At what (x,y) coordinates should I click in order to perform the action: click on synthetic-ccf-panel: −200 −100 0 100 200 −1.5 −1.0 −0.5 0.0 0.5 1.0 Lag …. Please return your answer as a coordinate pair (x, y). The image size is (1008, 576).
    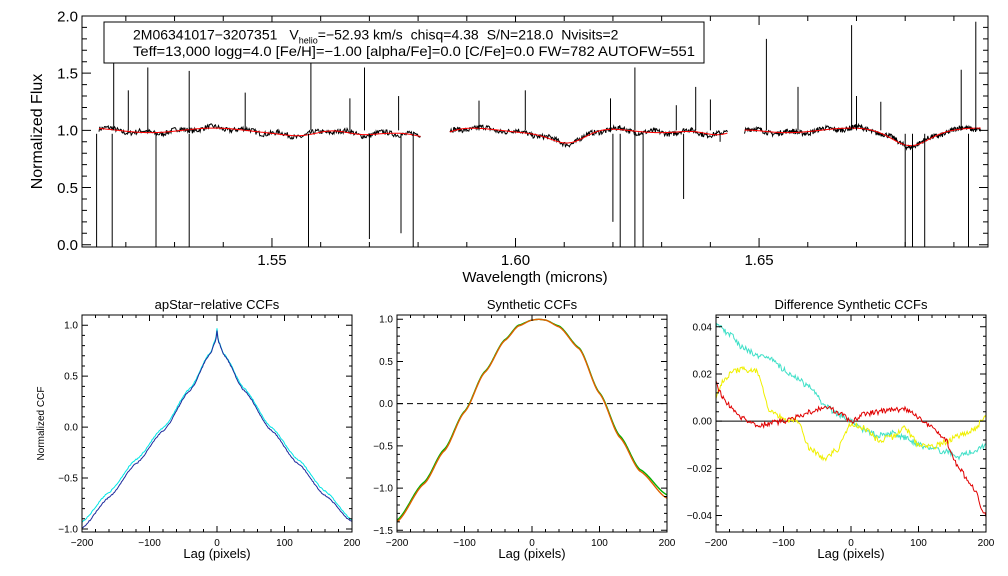
    Looking at the image, I should click on (524, 429).